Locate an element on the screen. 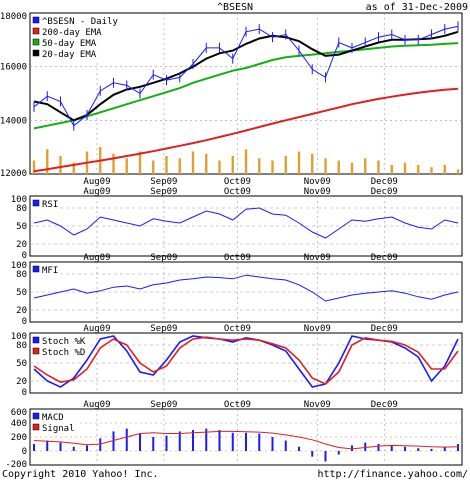  rsi-y-tick-label: 100 is located at coordinates (19, 200).